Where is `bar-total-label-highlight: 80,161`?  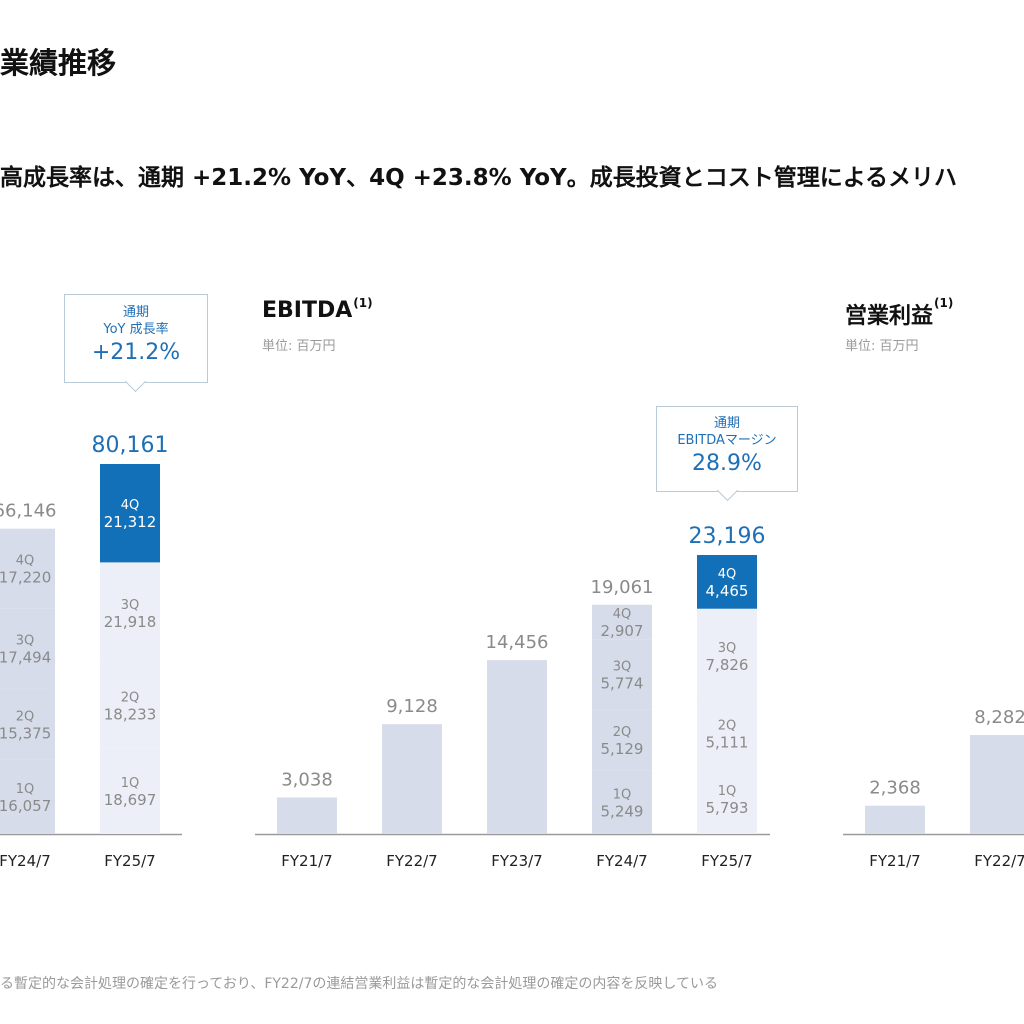
bar-total-label-highlight: 80,161 is located at coordinates (130, 445).